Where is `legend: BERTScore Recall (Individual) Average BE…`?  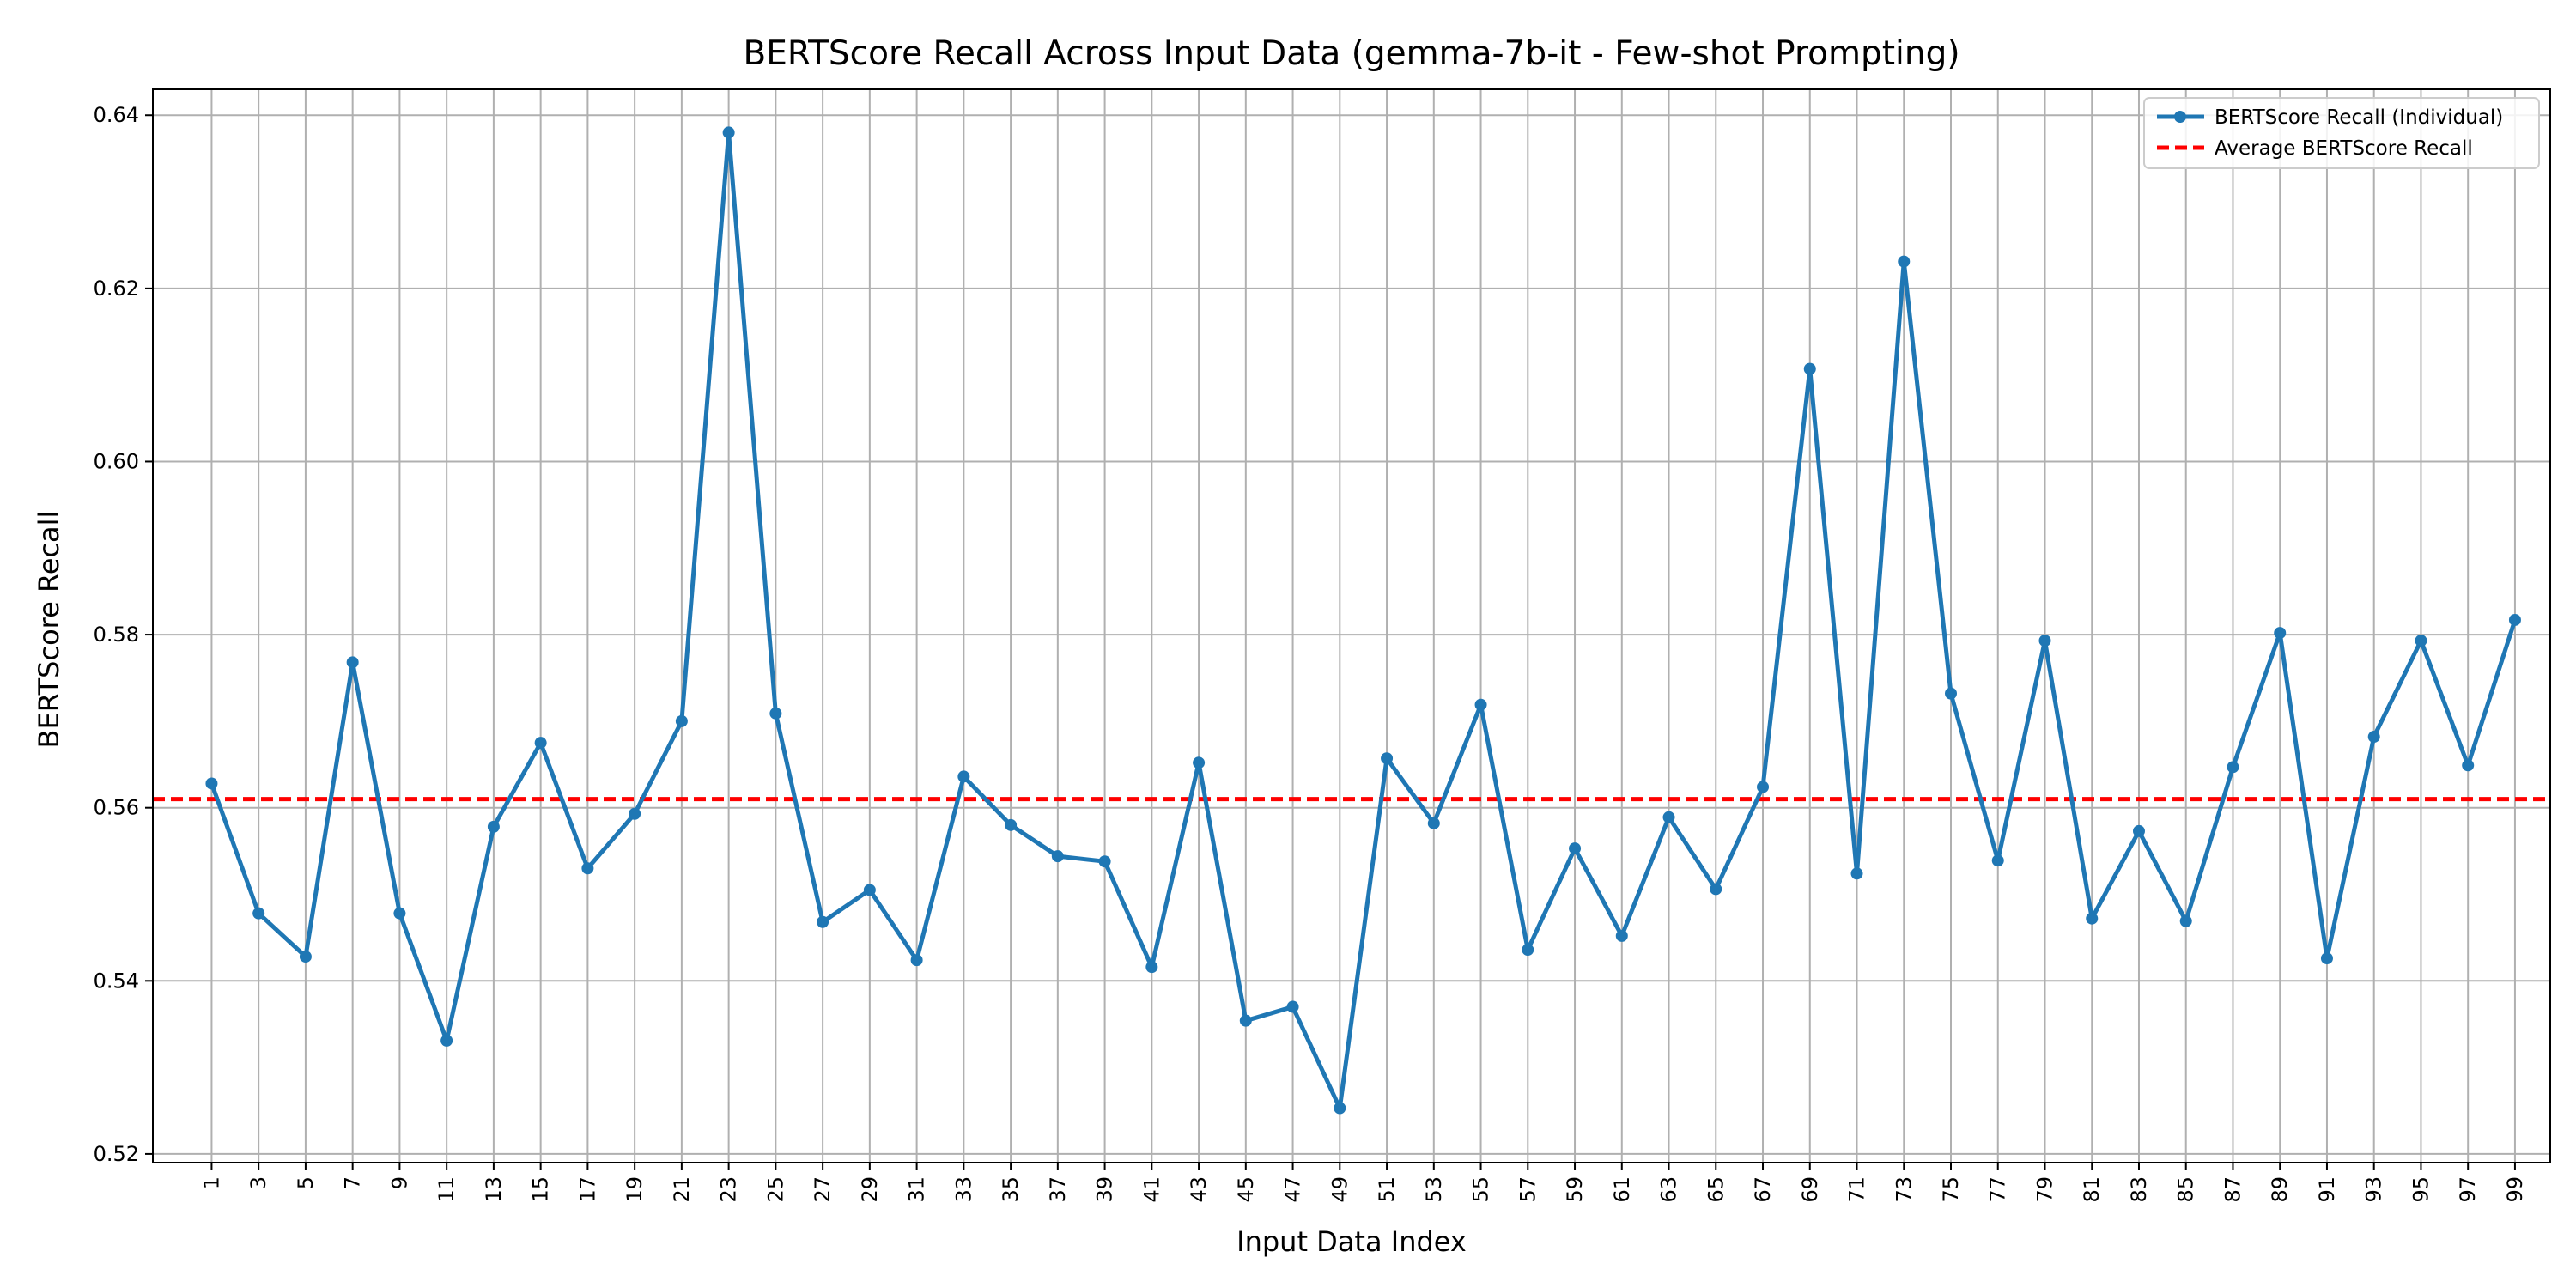 legend: BERTScore Recall (Individual) Average BE… is located at coordinates (2341, 133).